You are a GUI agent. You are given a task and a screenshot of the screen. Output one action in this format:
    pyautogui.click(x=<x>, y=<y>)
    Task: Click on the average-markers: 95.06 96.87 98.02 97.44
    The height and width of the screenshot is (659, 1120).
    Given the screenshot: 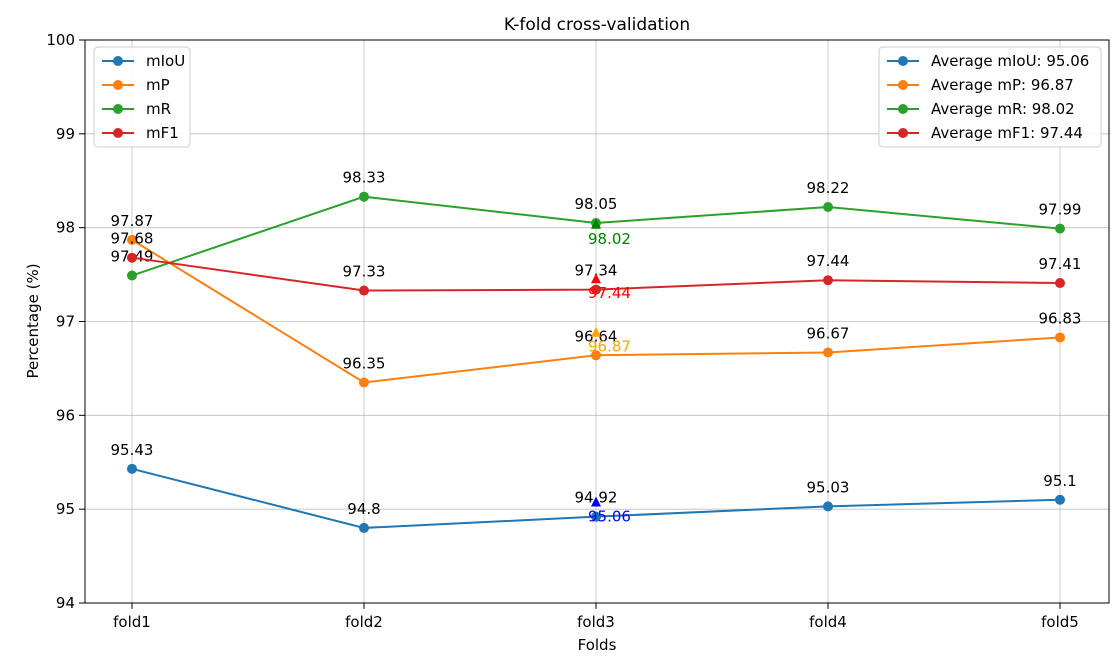 What is the action you would take?
    pyautogui.click(x=609, y=372)
    